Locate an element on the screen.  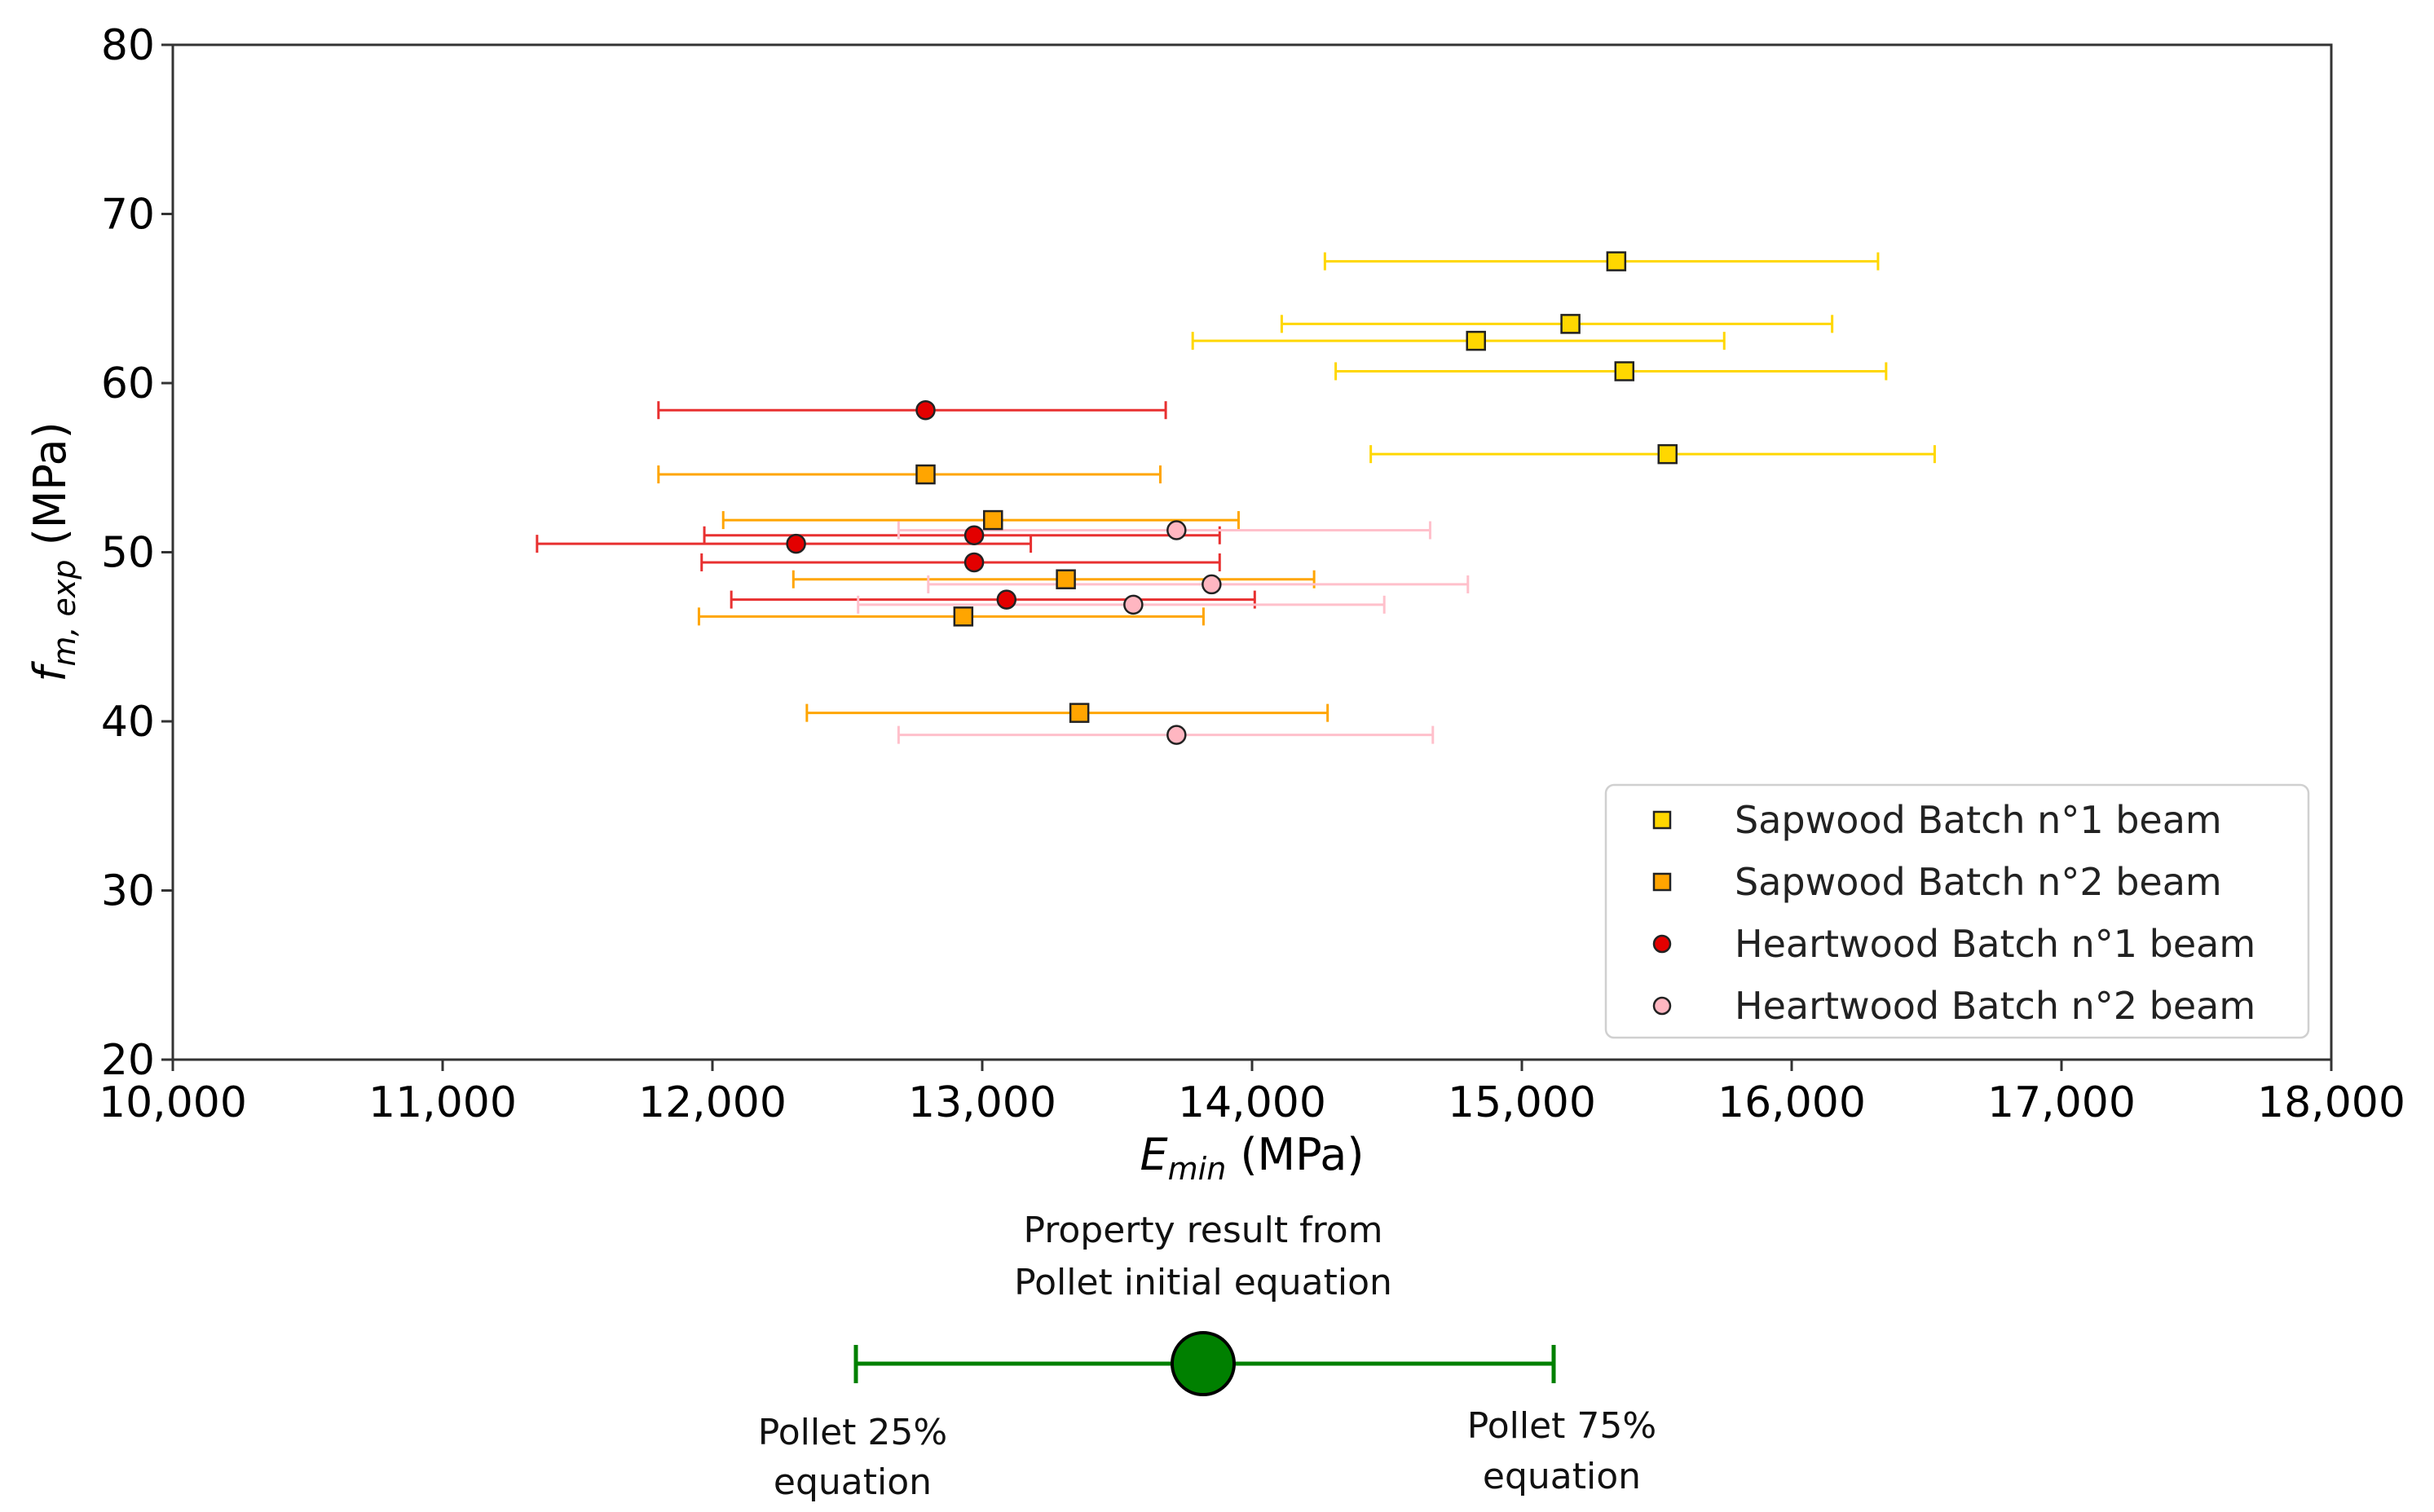
legend-label: Sapwood Batch n°2 beam is located at coordinates (1978, 882).